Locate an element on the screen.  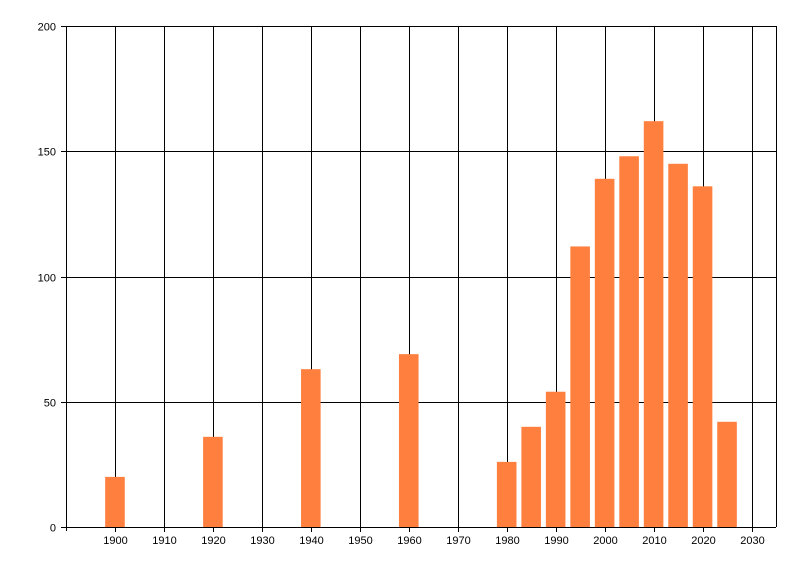
y-tick-label: 150 is located at coordinates (47, 153).